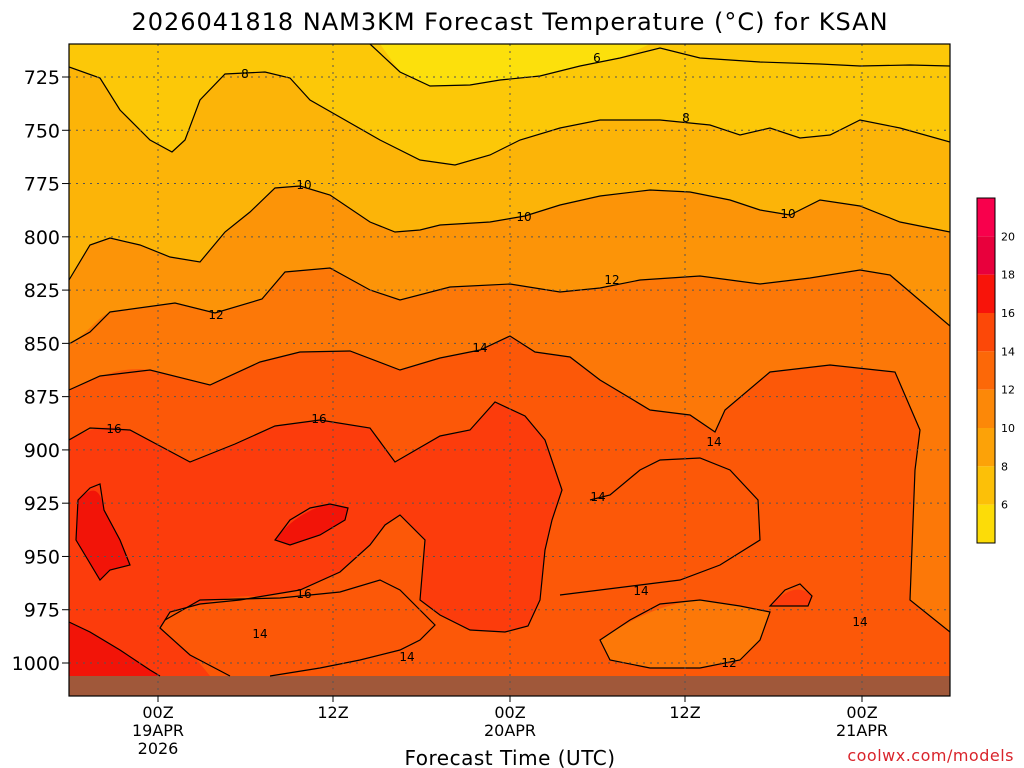 This screenshot has height=768, width=1024. Describe the element at coordinates (42, 504) in the screenshot. I see `y-tick-label: 925` at that location.